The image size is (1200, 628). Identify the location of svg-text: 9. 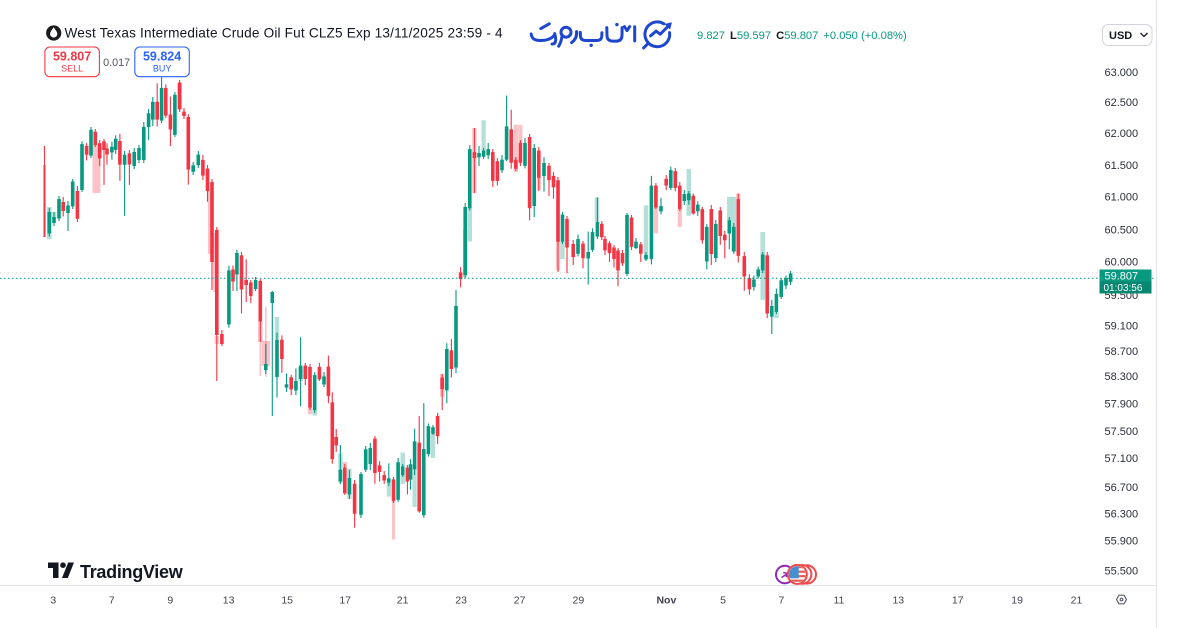
(170, 601).